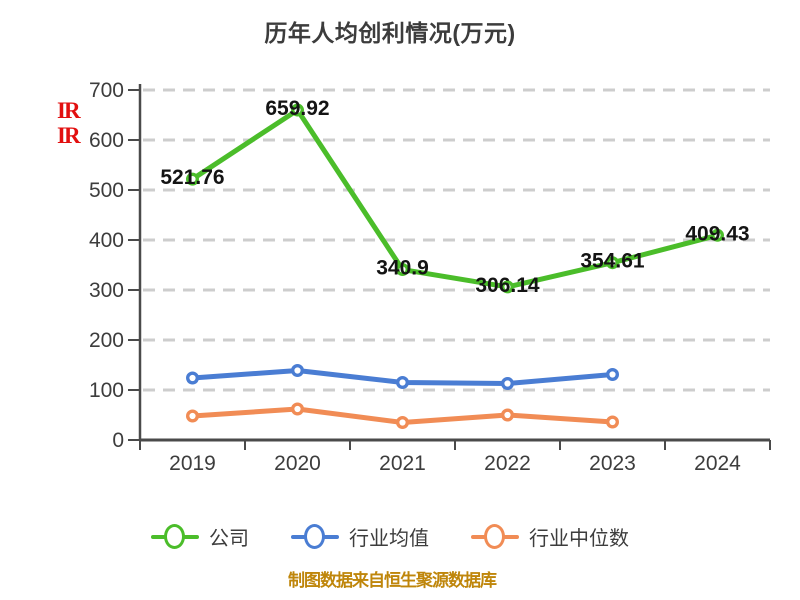  I want to click on chart-legend: 公司 行业均值 行业中位数, so click(390, 536).